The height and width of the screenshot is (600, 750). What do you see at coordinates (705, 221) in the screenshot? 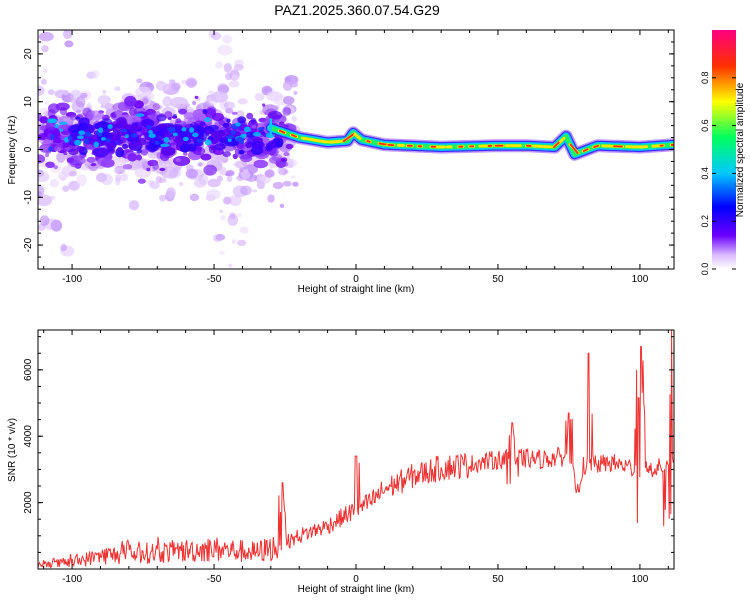
I see `colorbar-tick-label: 0.2` at bounding box center [705, 221].